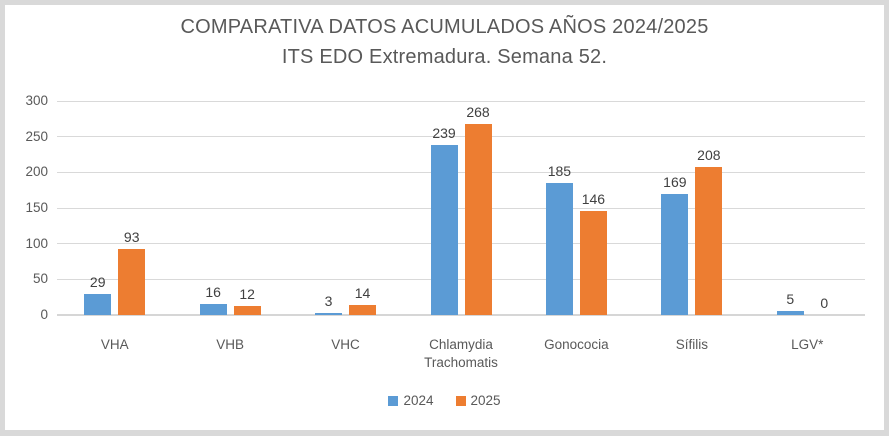  What do you see at coordinates (40, 279) in the screenshot?
I see `y-tick-label-50: 50` at bounding box center [40, 279].